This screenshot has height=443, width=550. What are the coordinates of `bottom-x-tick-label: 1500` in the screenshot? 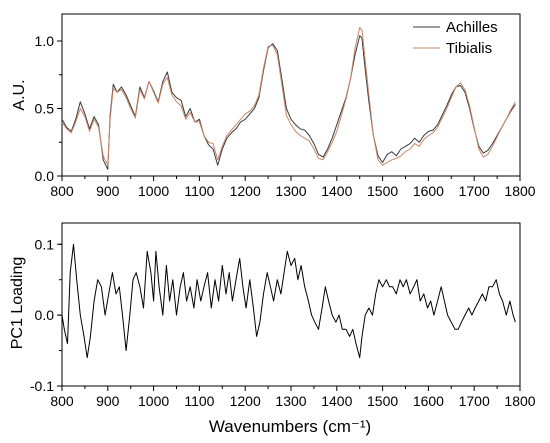 It's located at (382, 401).